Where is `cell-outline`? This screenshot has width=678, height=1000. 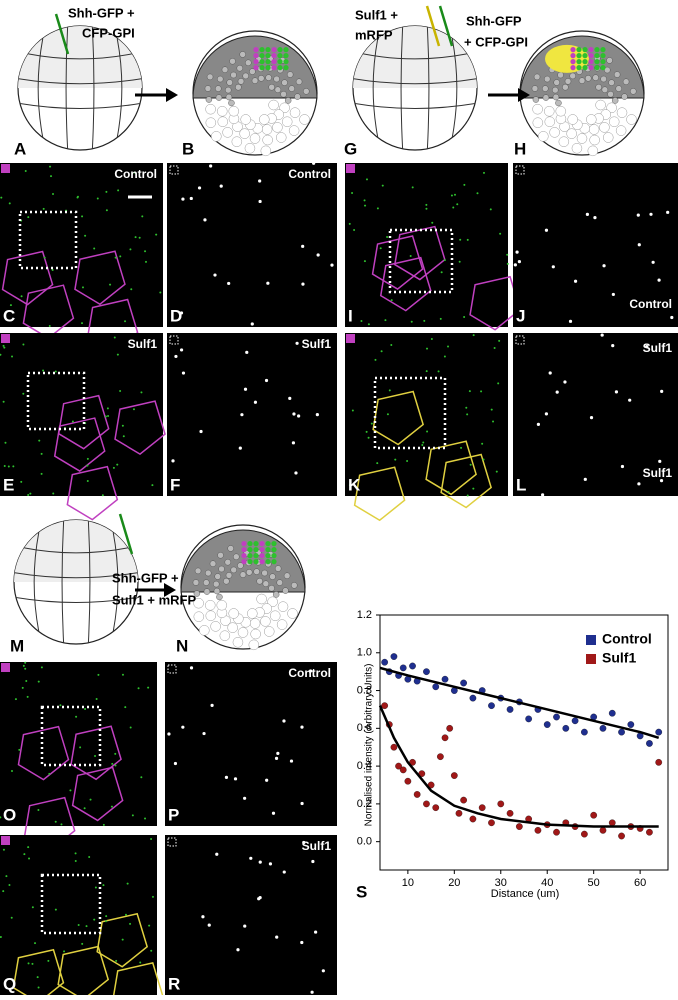 cell-outline is located at coordinates (495, 303).